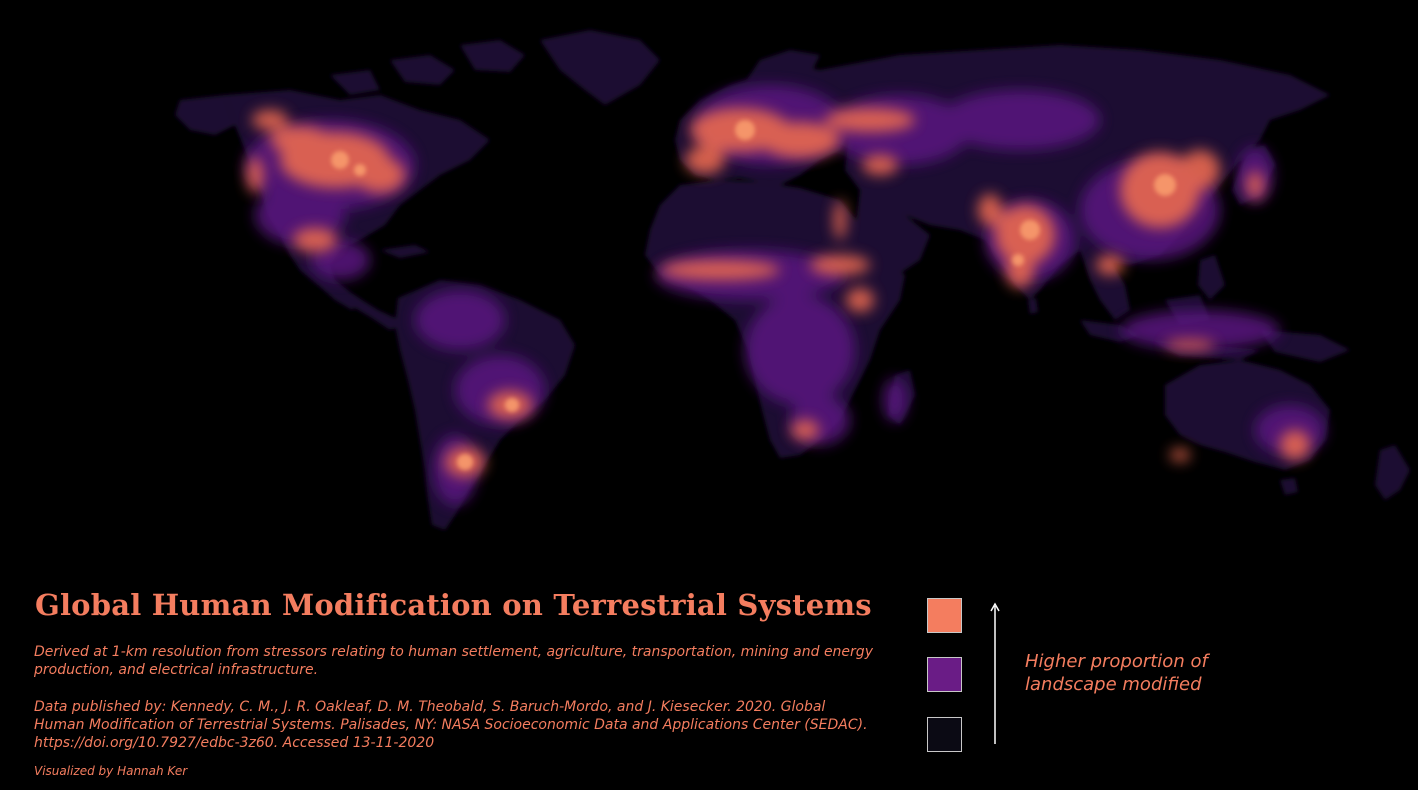 The image size is (1418, 790). What do you see at coordinates (944, 734) in the screenshot?
I see `legend-swatch-low` at bounding box center [944, 734].